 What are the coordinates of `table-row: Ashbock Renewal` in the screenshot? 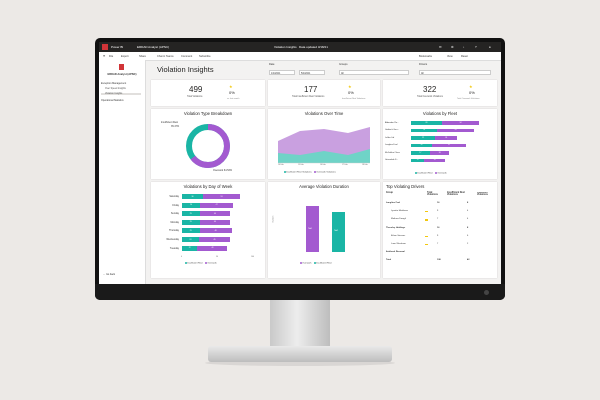 It's located at (440, 254).